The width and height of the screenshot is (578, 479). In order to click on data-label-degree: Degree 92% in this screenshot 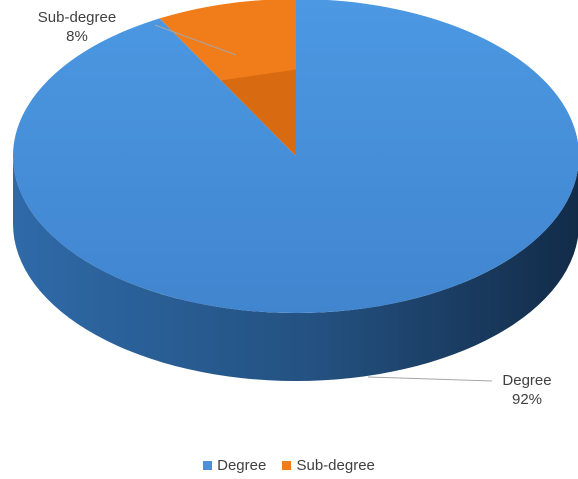, I will do `click(527, 390)`.